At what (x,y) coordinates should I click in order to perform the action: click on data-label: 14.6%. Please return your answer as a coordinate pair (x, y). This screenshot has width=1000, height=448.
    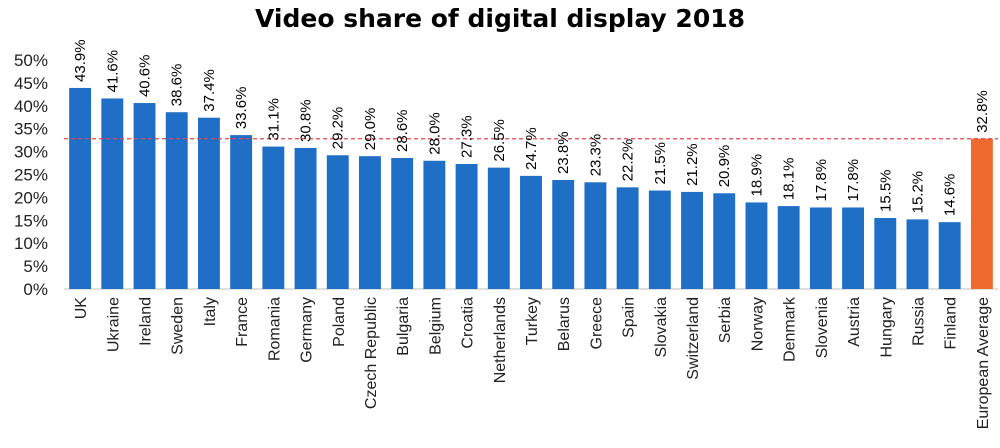
    Looking at the image, I should click on (950, 195).